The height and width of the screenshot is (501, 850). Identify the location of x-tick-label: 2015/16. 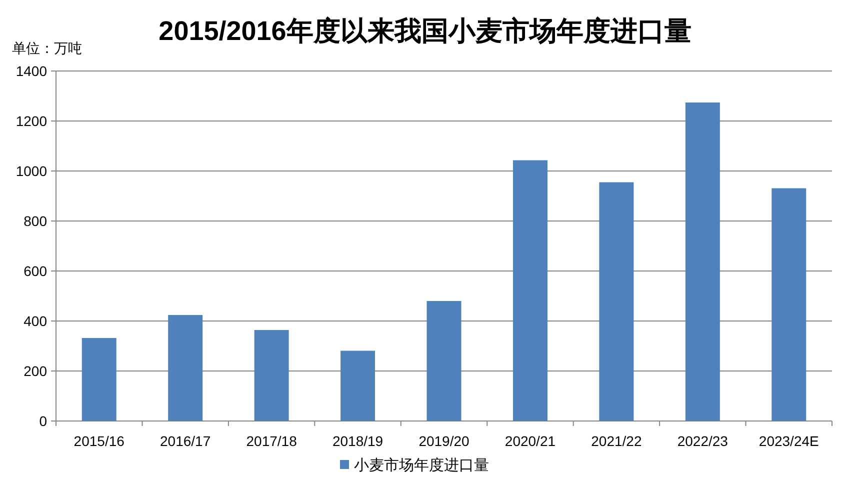
(99, 441).